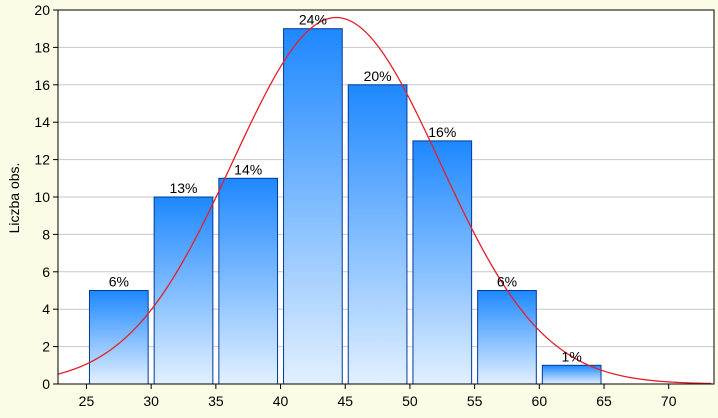  What do you see at coordinates (42, 122) in the screenshot?
I see `y-tick-label: 14` at bounding box center [42, 122].